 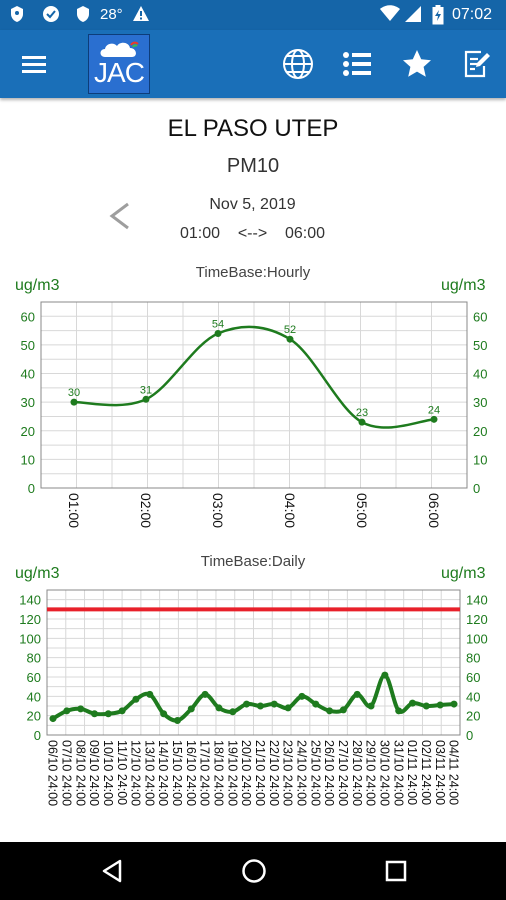 What do you see at coordinates (298, 64) in the screenshot?
I see `globe-button` at bounding box center [298, 64].